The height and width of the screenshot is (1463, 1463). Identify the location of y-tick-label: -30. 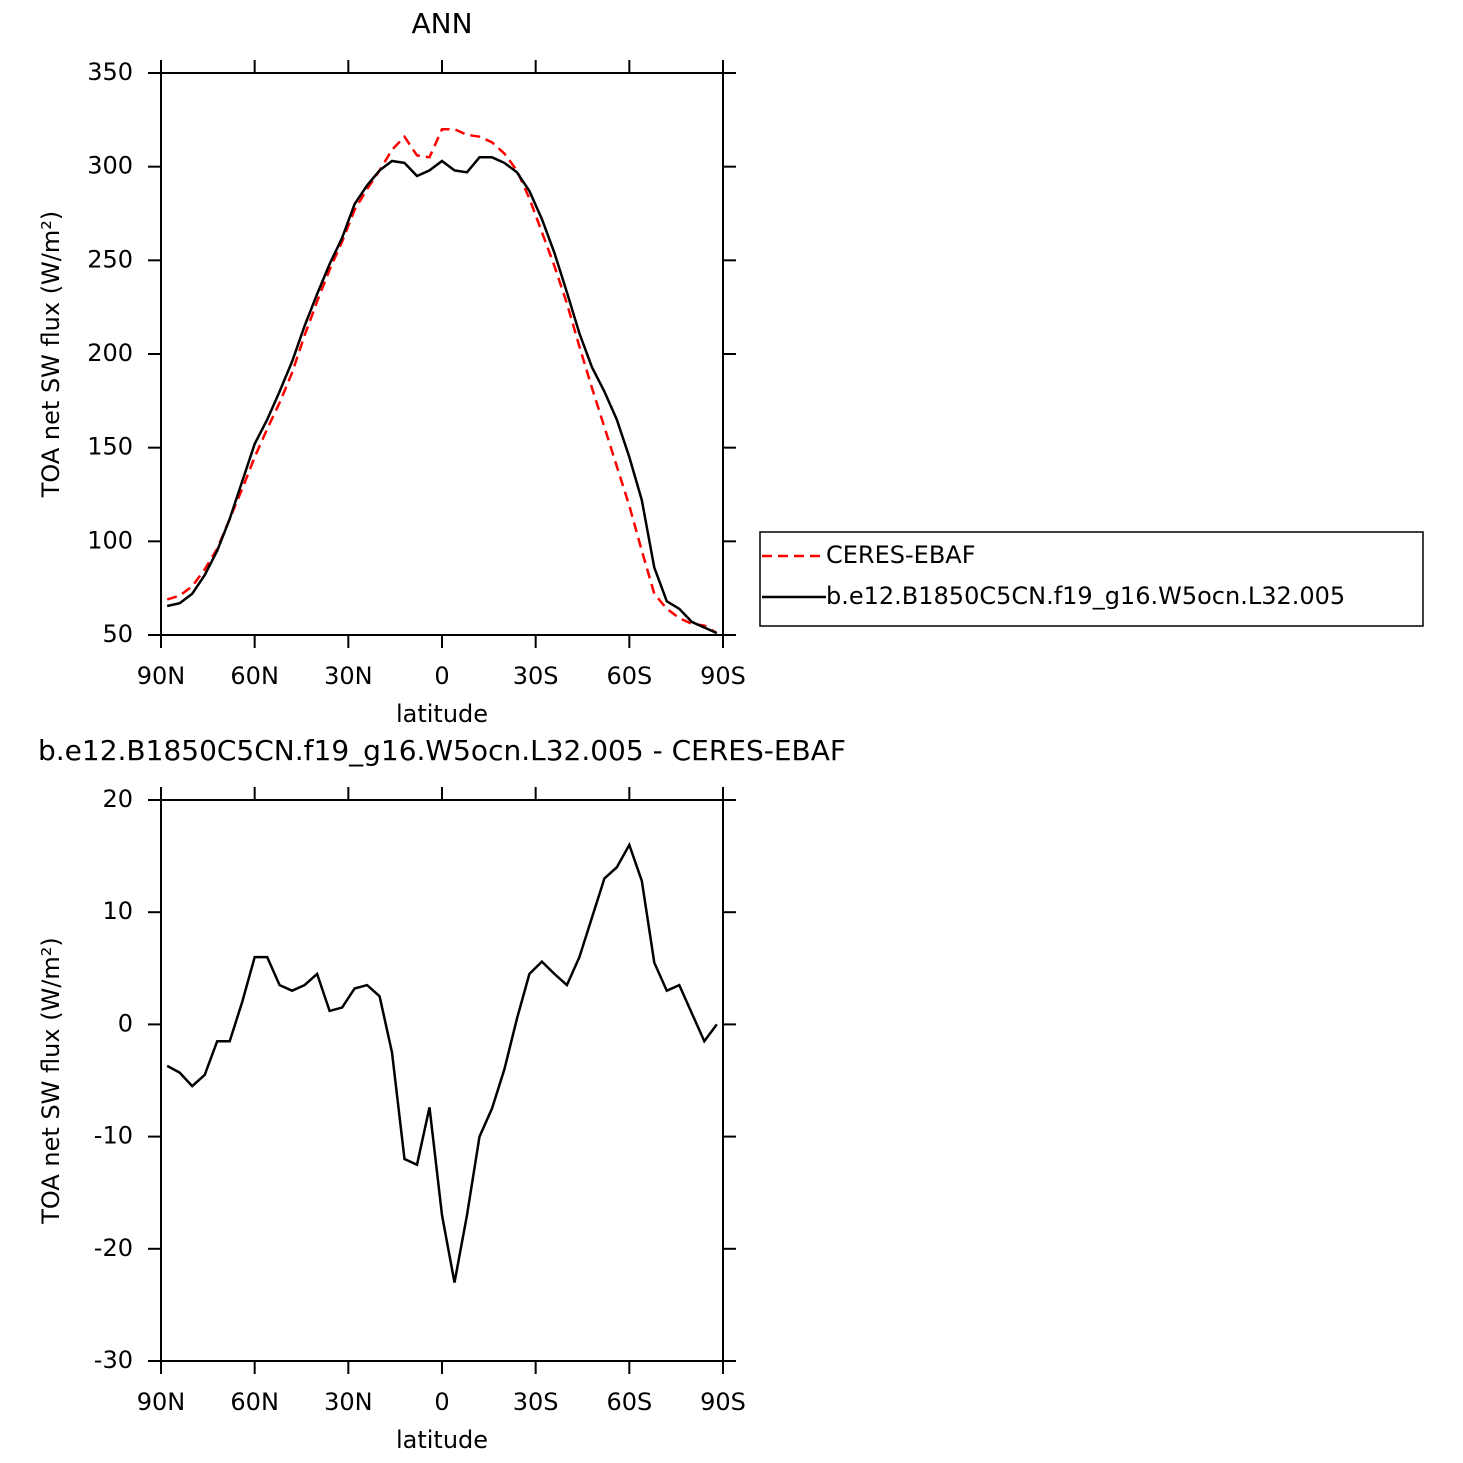
(113, 1360).